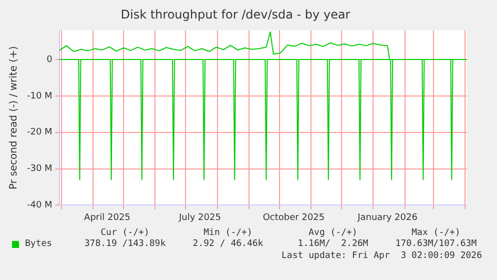  What do you see at coordinates (228, 244) in the screenshot?
I see `text: 2.92 / 46.46k` at bounding box center [228, 244].